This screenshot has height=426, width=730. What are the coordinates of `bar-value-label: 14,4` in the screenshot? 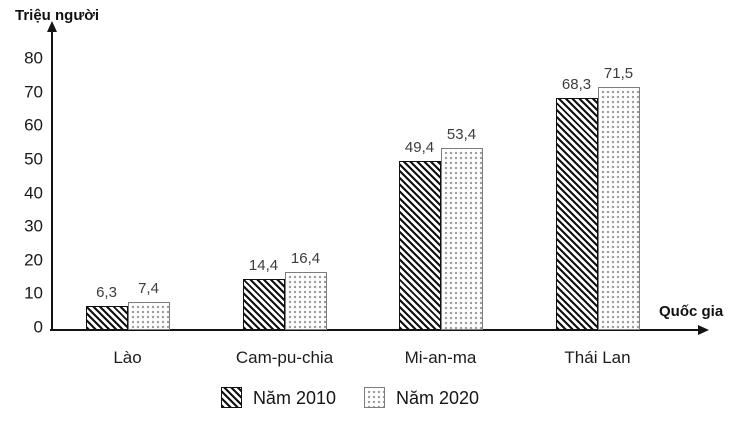 It's located at (263, 265).